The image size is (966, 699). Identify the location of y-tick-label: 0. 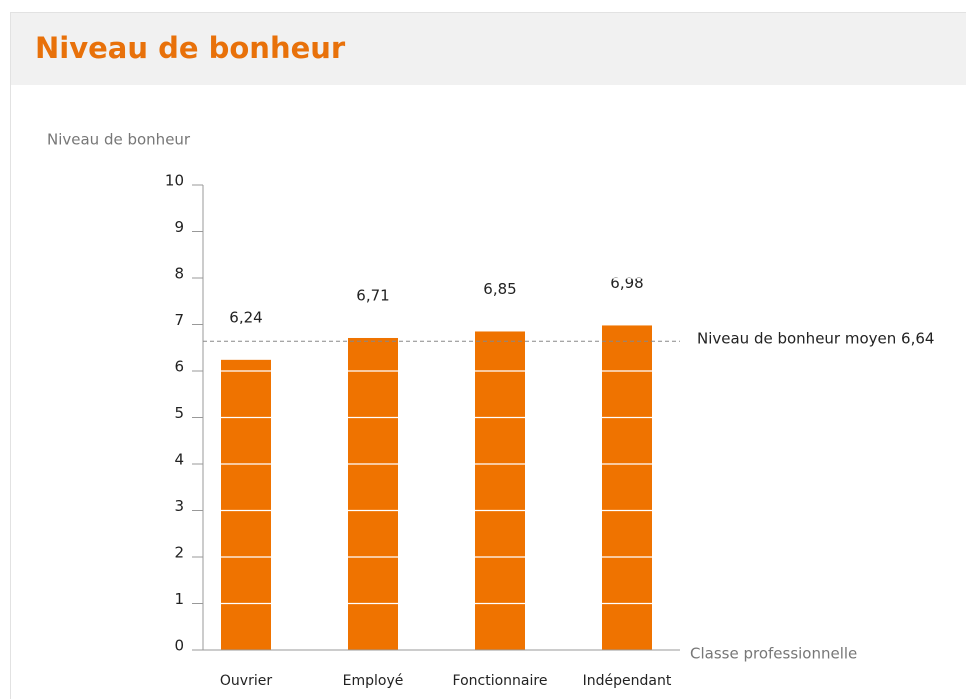
(179, 646).